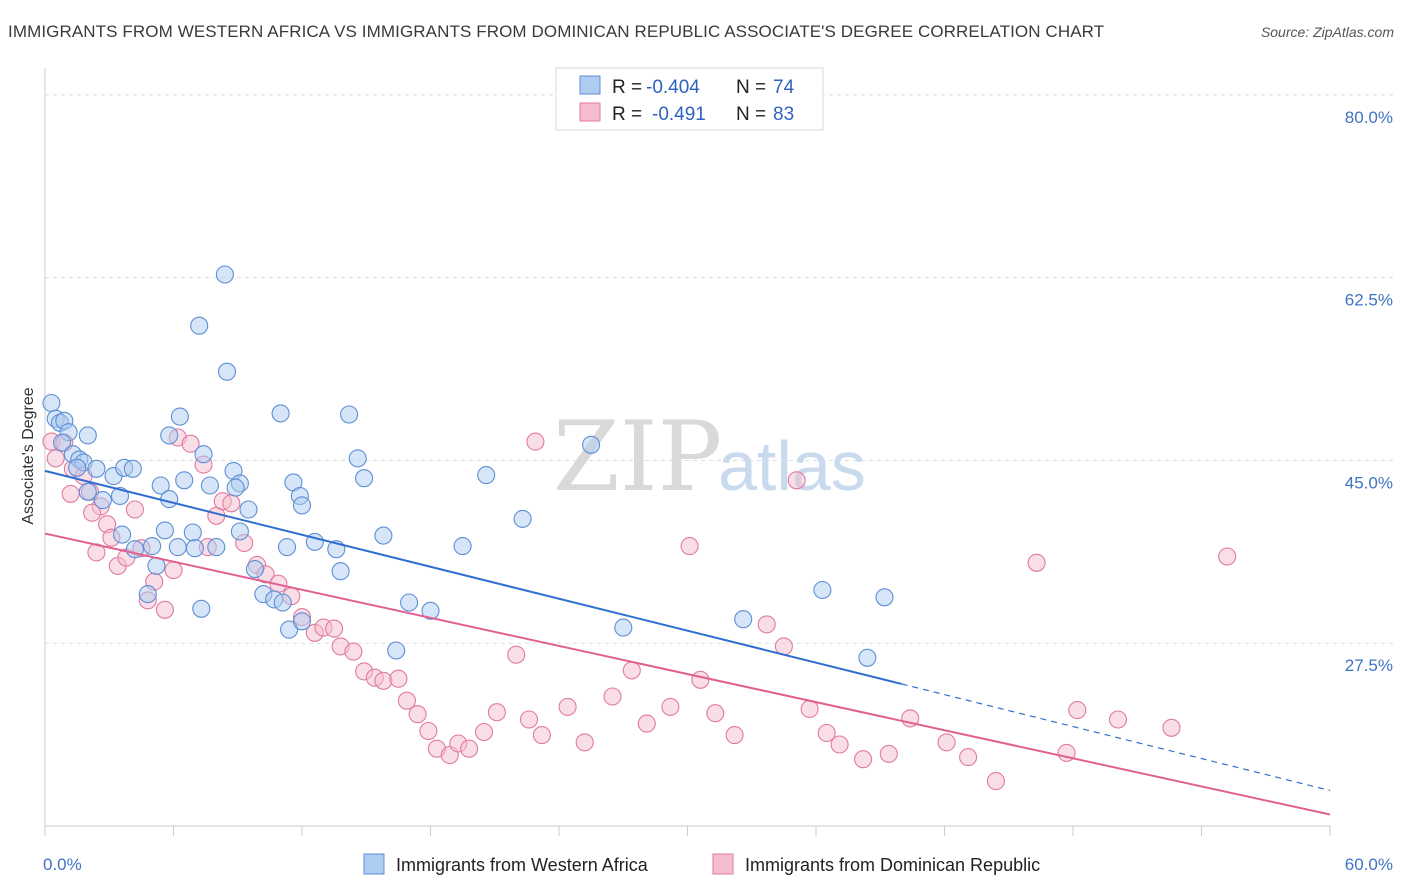  Describe the element at coordinates (374, 864) in the screenshot. I see `bottom-legend-swatch-blue` at that location.